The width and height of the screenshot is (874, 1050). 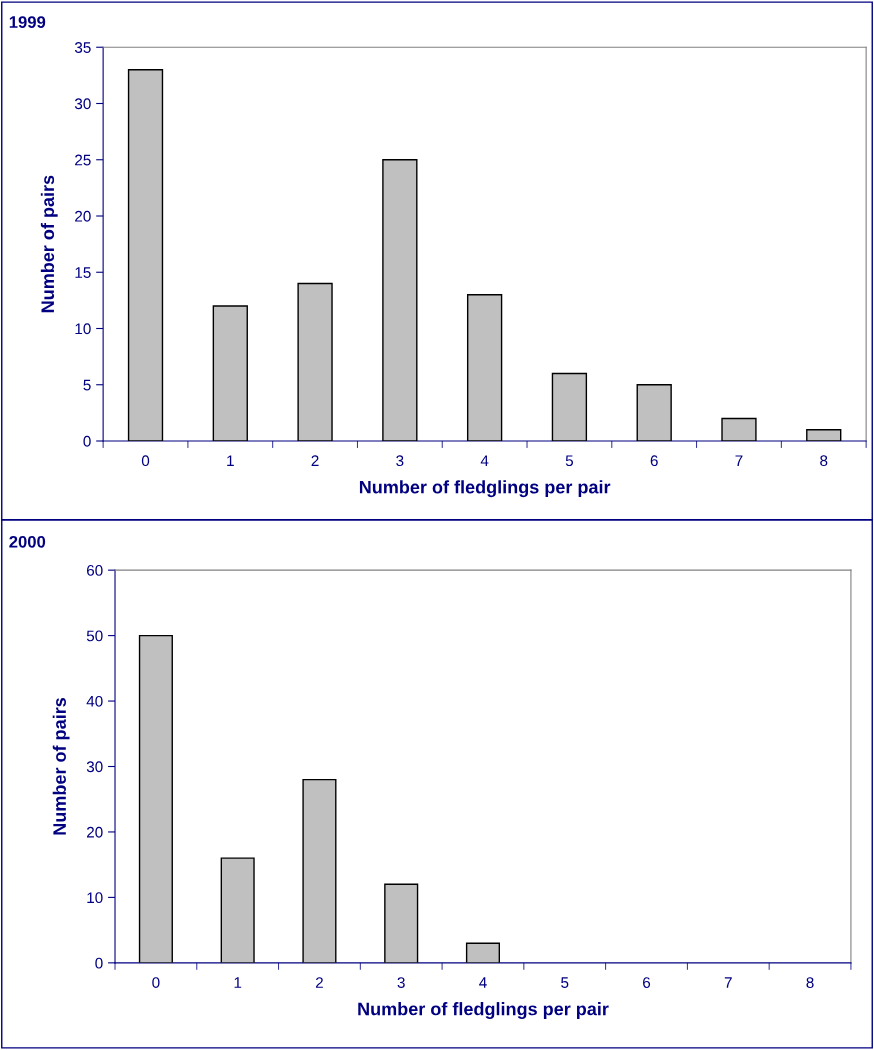 What do you see at coordinates (82, 47) in the screenshot?
I see `y-tick-label: 35` at bounding box center [82, 47].